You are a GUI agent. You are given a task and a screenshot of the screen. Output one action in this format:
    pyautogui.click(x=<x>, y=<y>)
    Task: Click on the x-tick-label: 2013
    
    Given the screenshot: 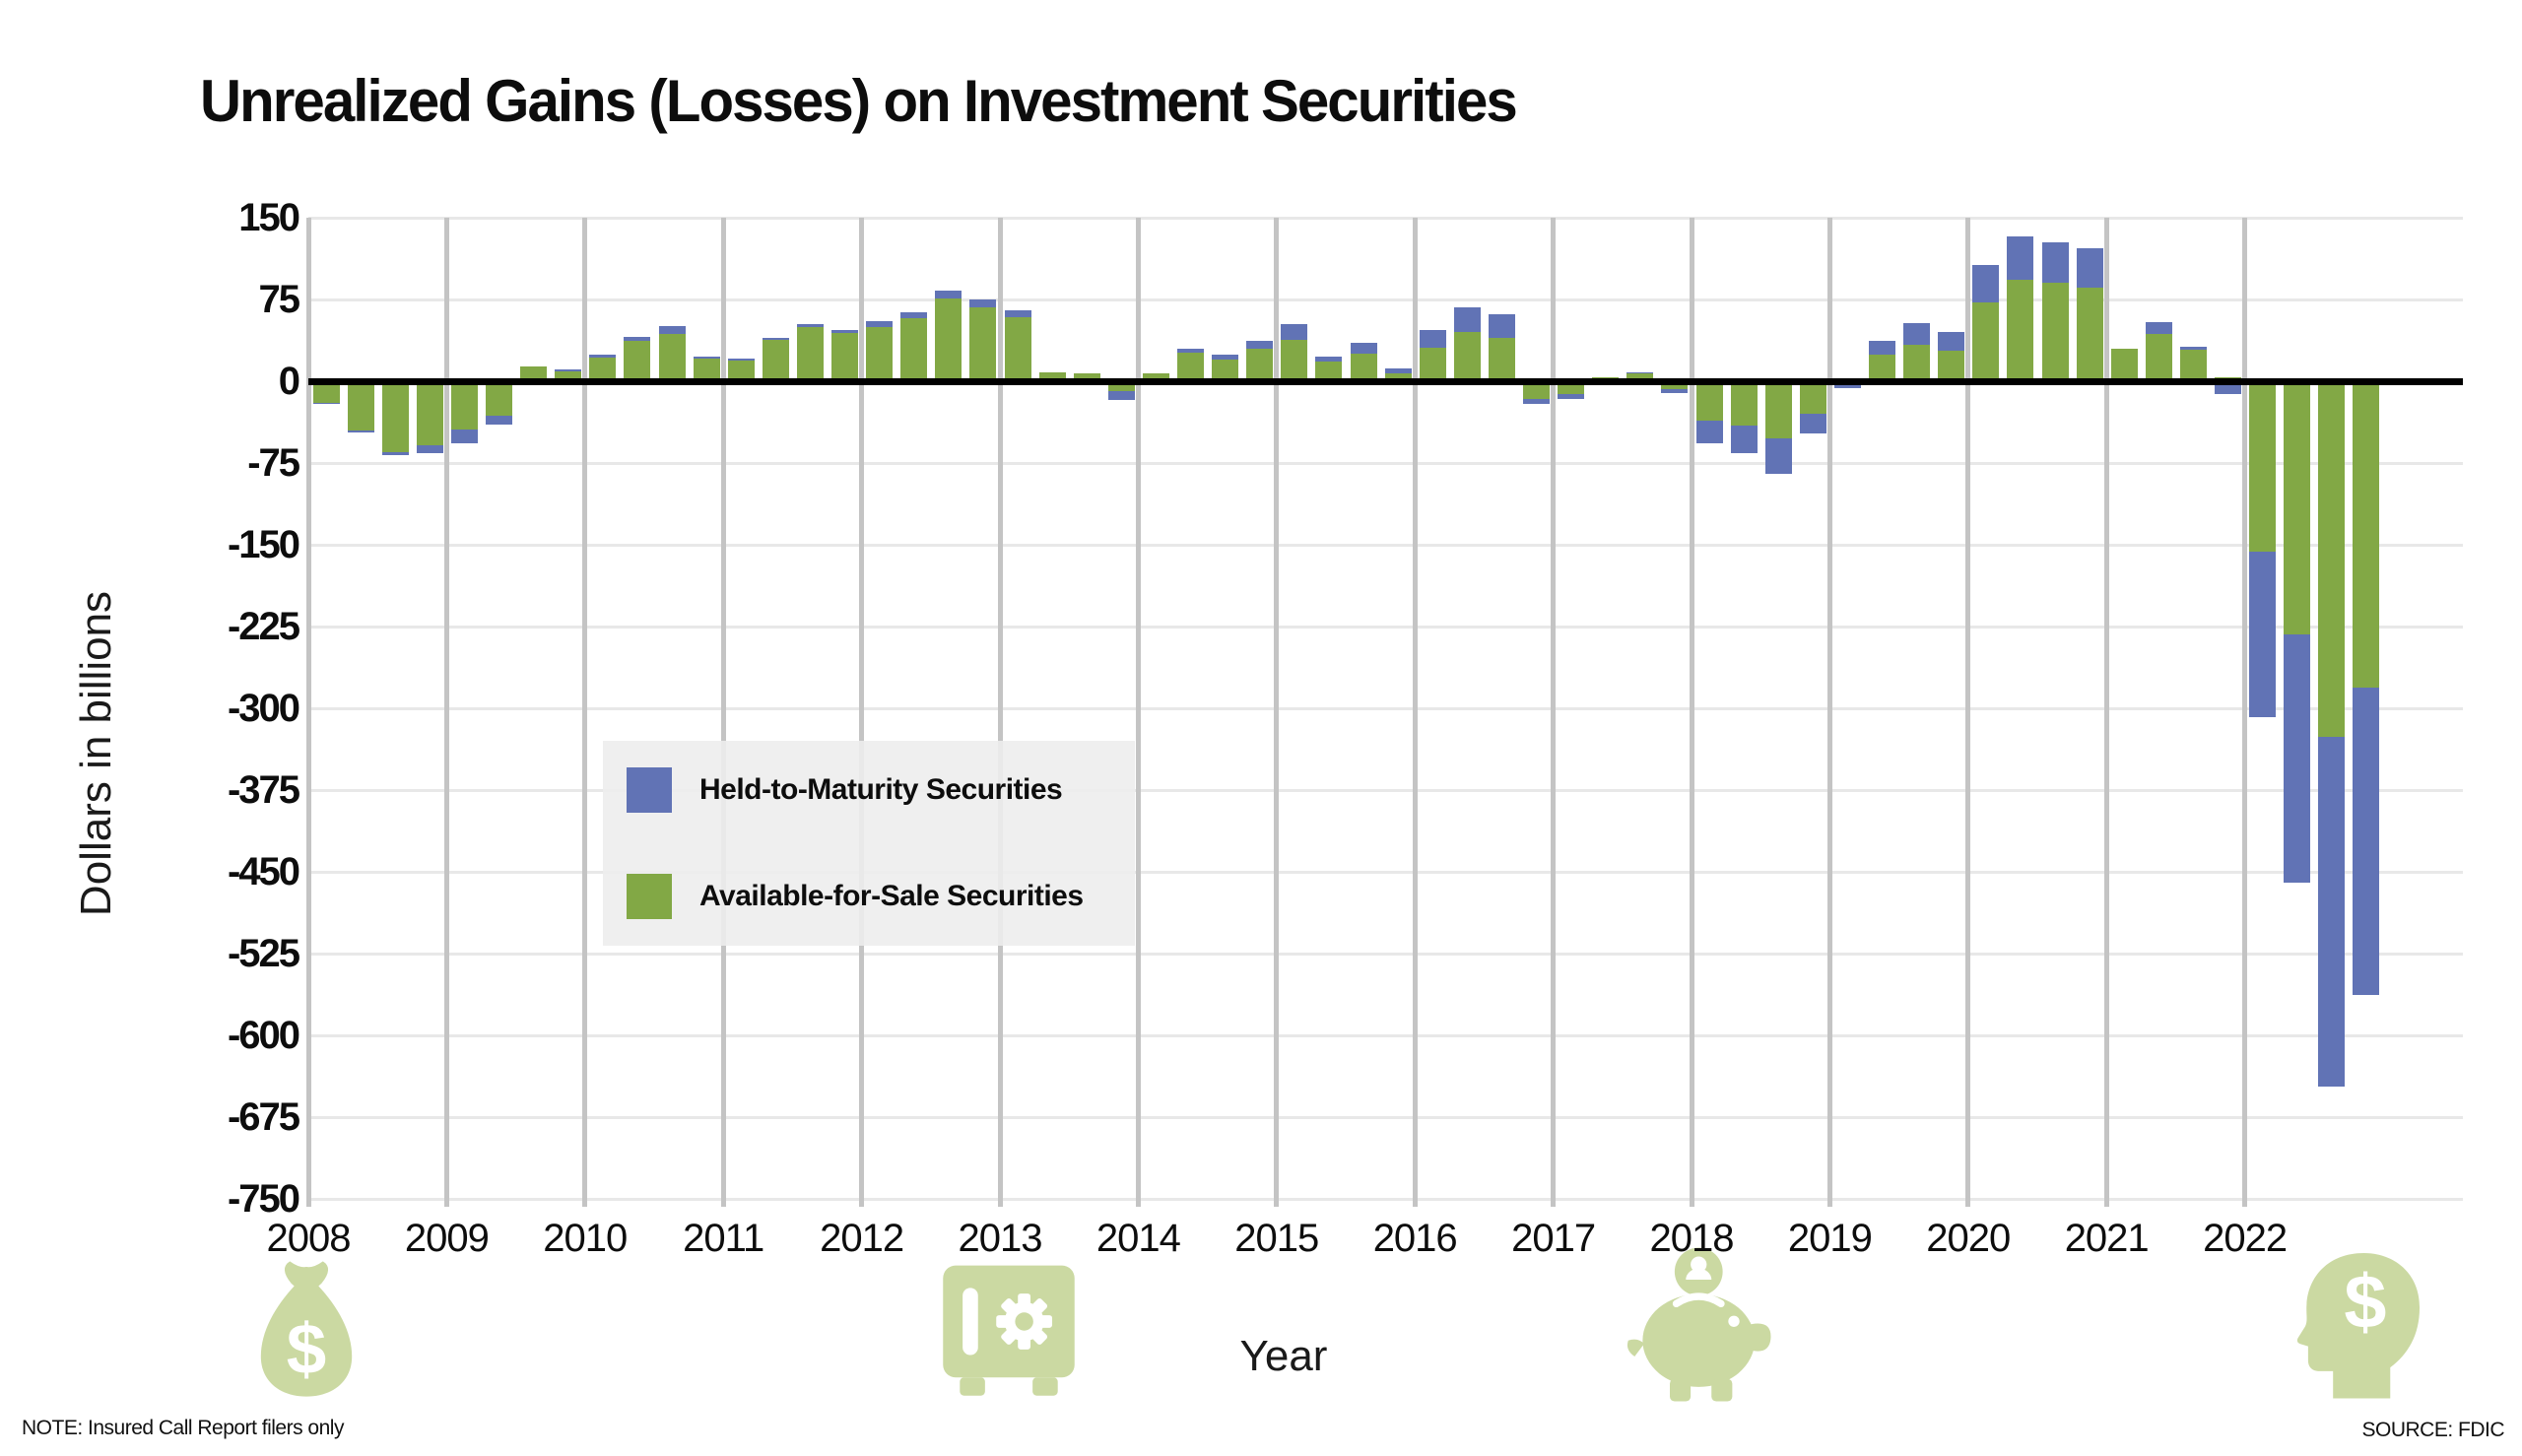 What is the action you would take?
    pyautogui.click(x=1000, y=1238)
    